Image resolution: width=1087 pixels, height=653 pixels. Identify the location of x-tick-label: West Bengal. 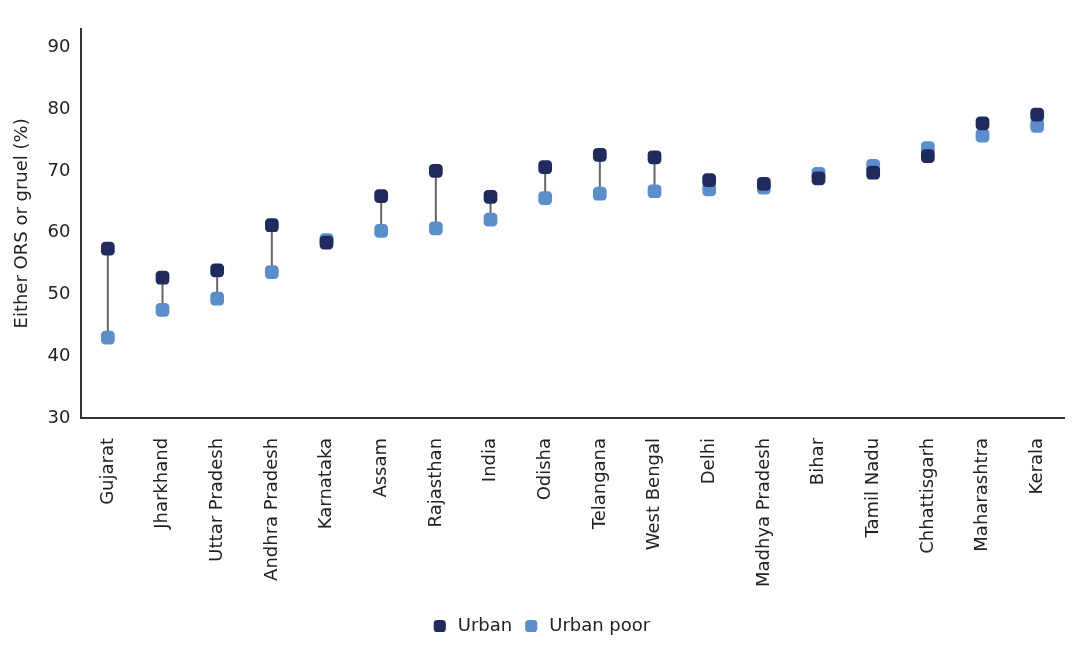
(653, 494).